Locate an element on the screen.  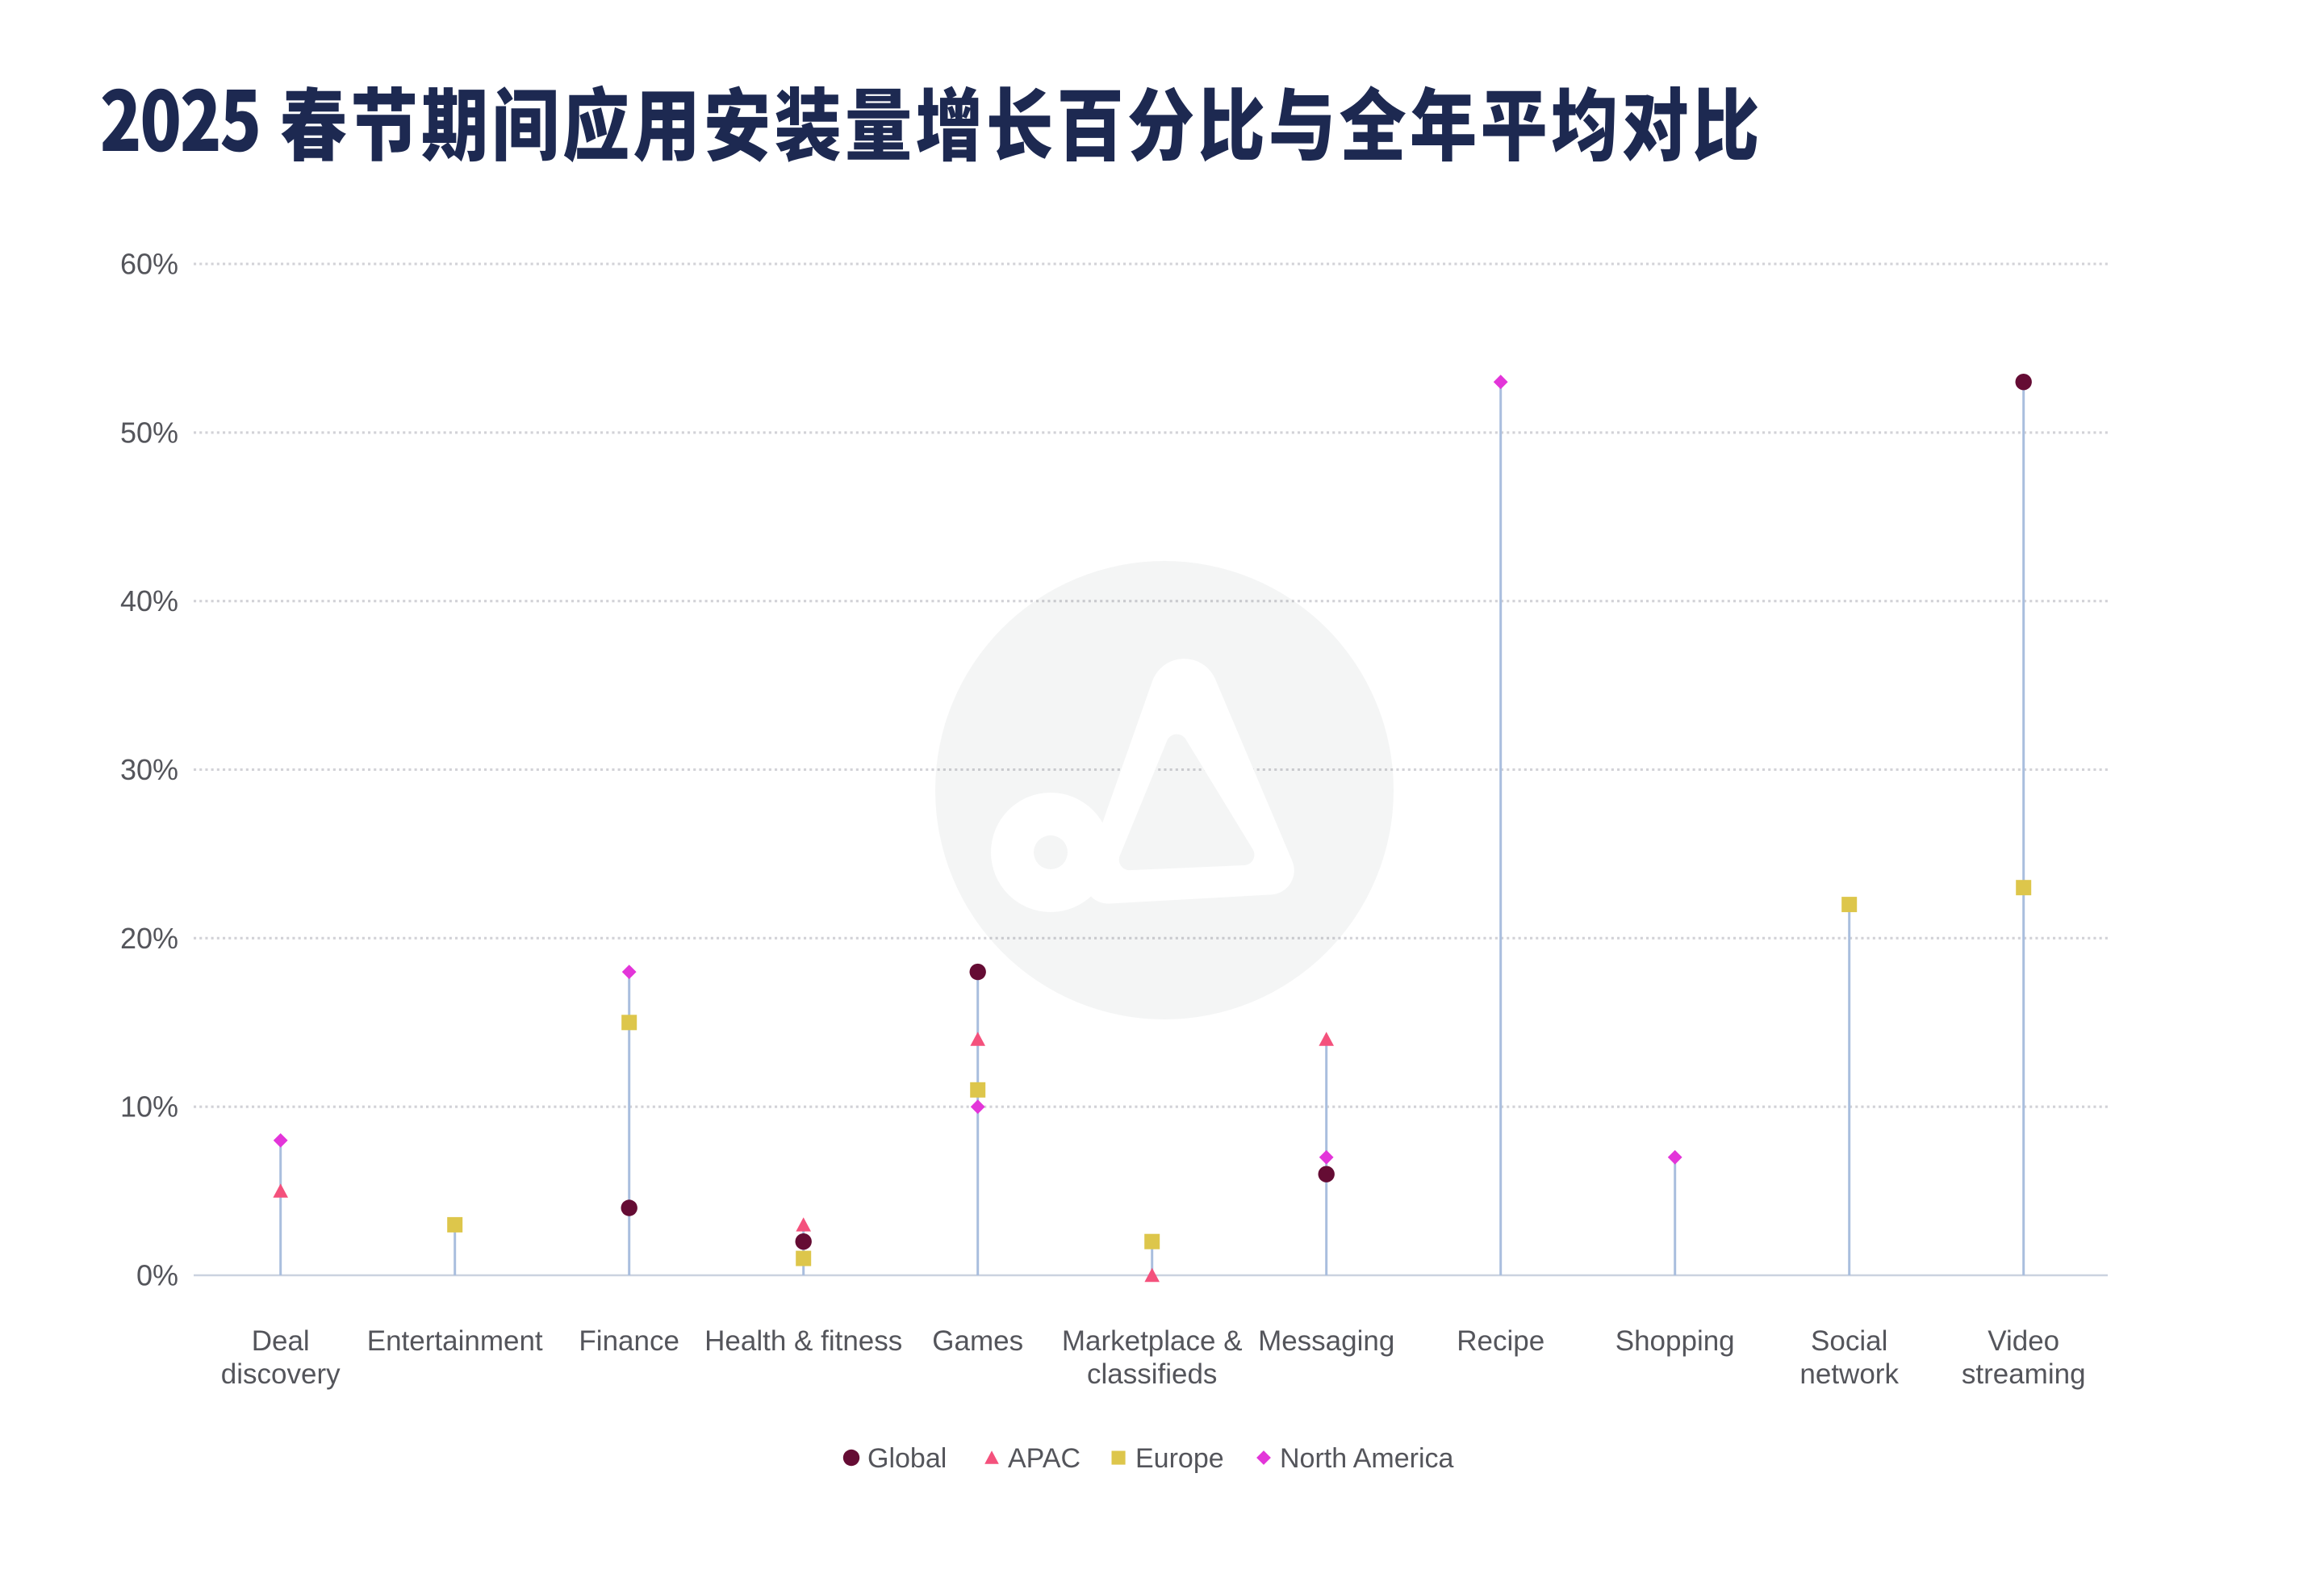
svg-text: 20% is located at coordinates (149, 938).